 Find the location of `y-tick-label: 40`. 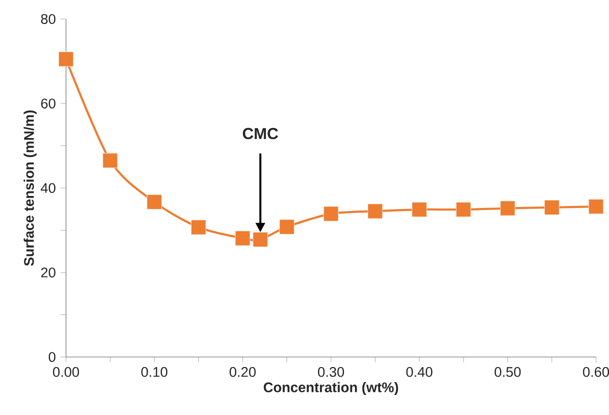

y-tick-label: 40 is located at coordinates (48, 188).